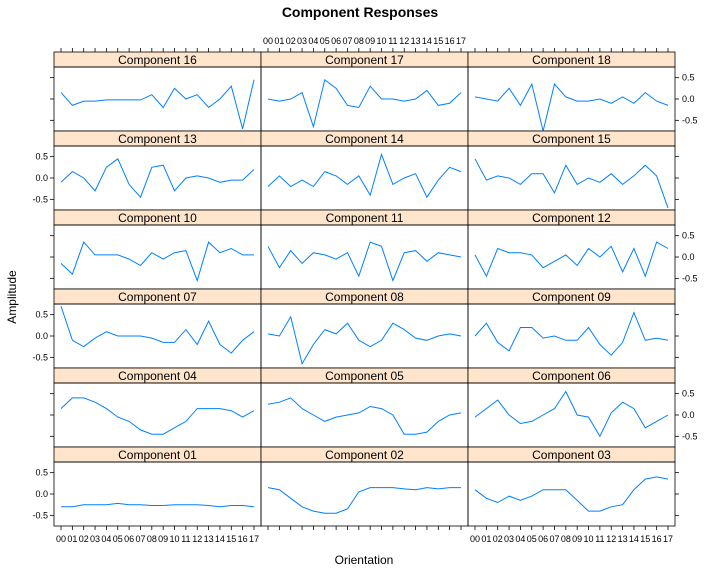 Image resolution: width=720 pixels, height=576 pixels. Describe the element at coordinates (157, 455) in the screenshot. I see `panel-strip-label: Component 01` at that location.